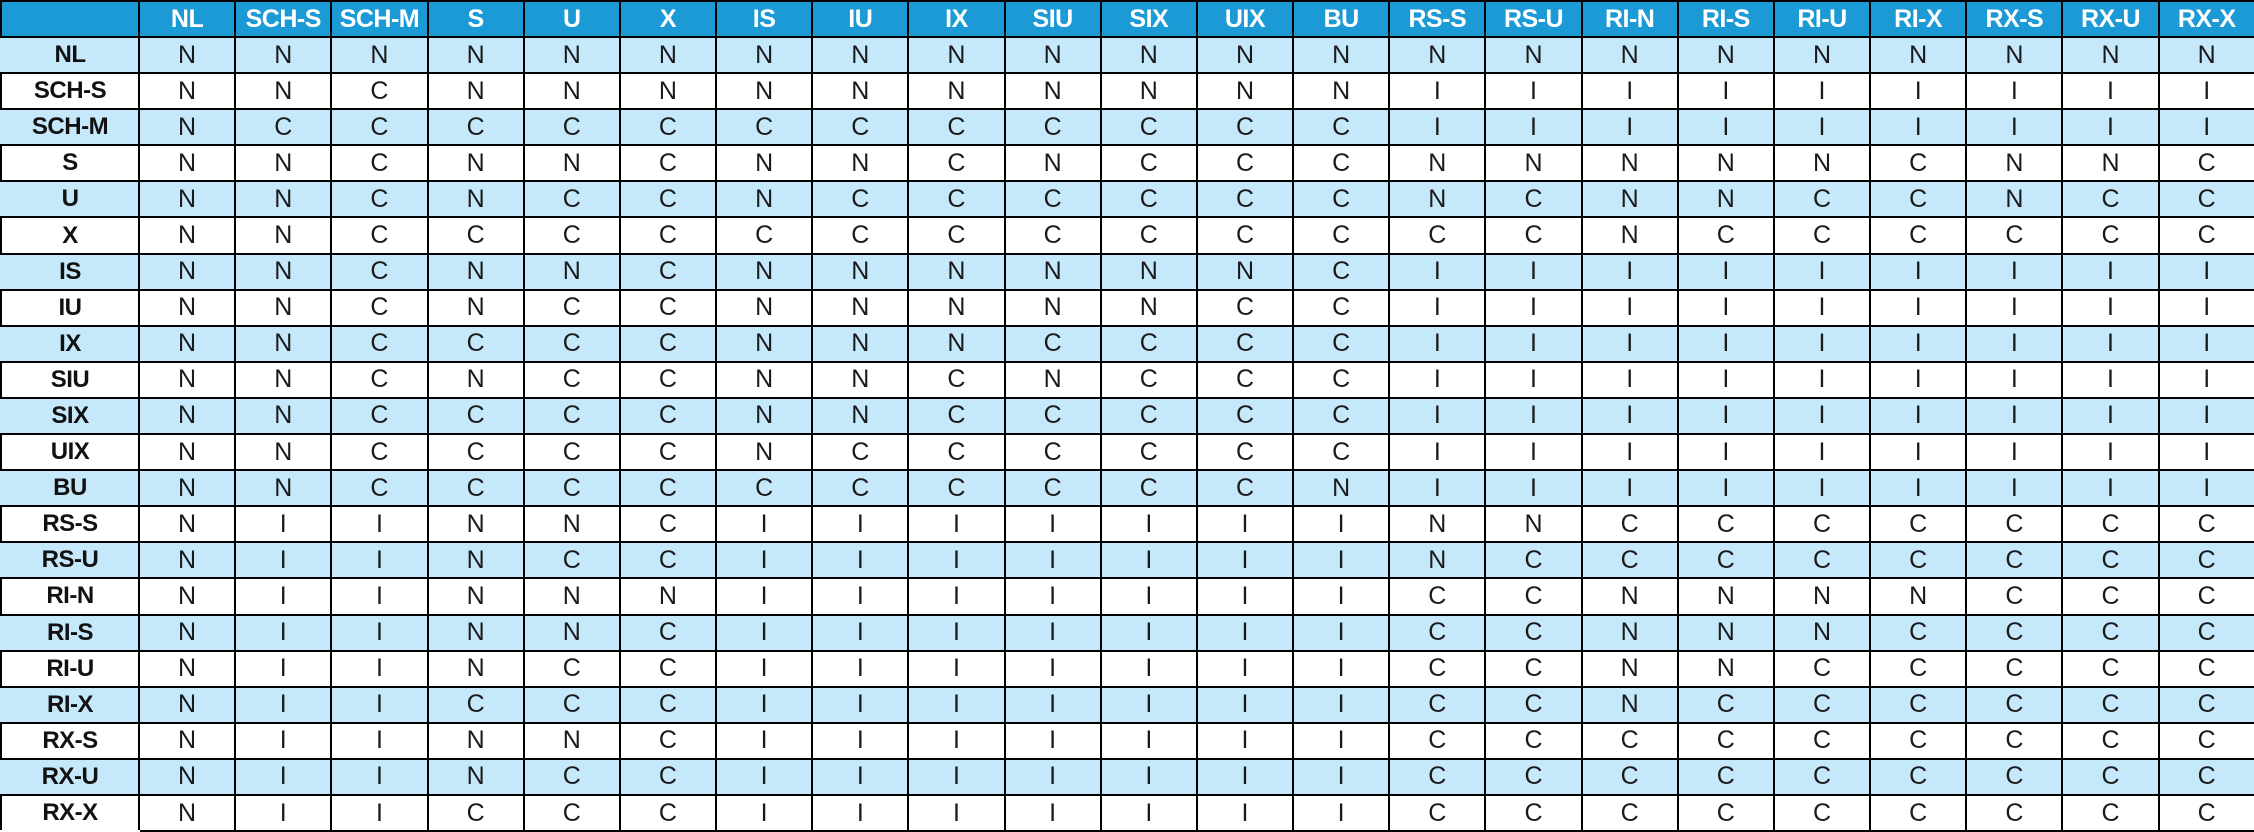  I want to click on row-header-rx-u: RX-U, so click(70, 776).